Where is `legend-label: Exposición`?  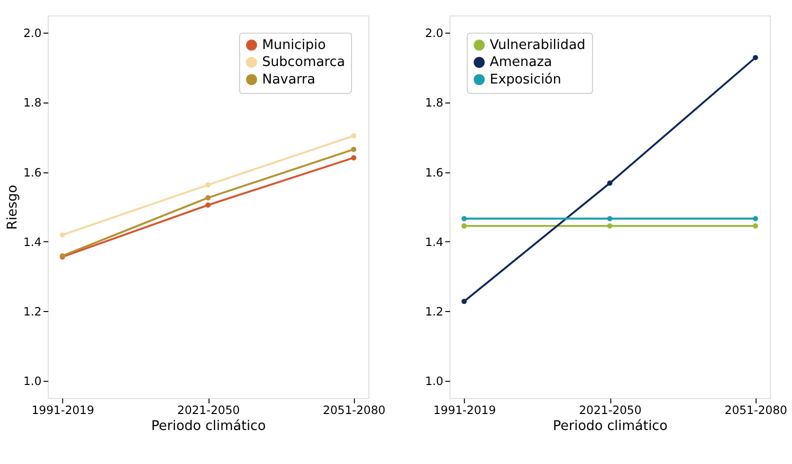 legend-label: Exposición is located at coordinates (526, 80).